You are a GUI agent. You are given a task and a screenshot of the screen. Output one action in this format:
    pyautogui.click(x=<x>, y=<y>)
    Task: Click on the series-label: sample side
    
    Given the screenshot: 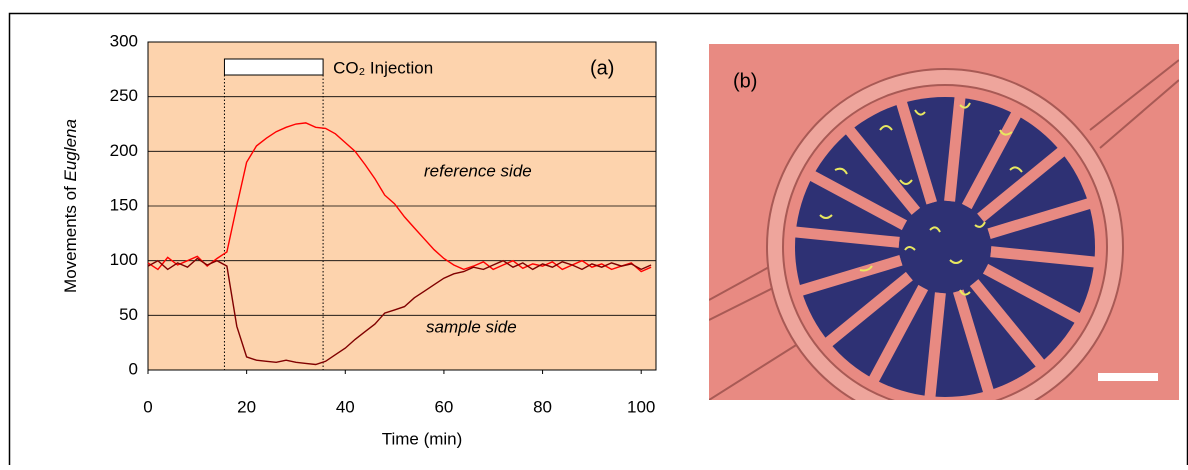 What is the action you would take?
    pyautogui.click(x=471, y=326)
    